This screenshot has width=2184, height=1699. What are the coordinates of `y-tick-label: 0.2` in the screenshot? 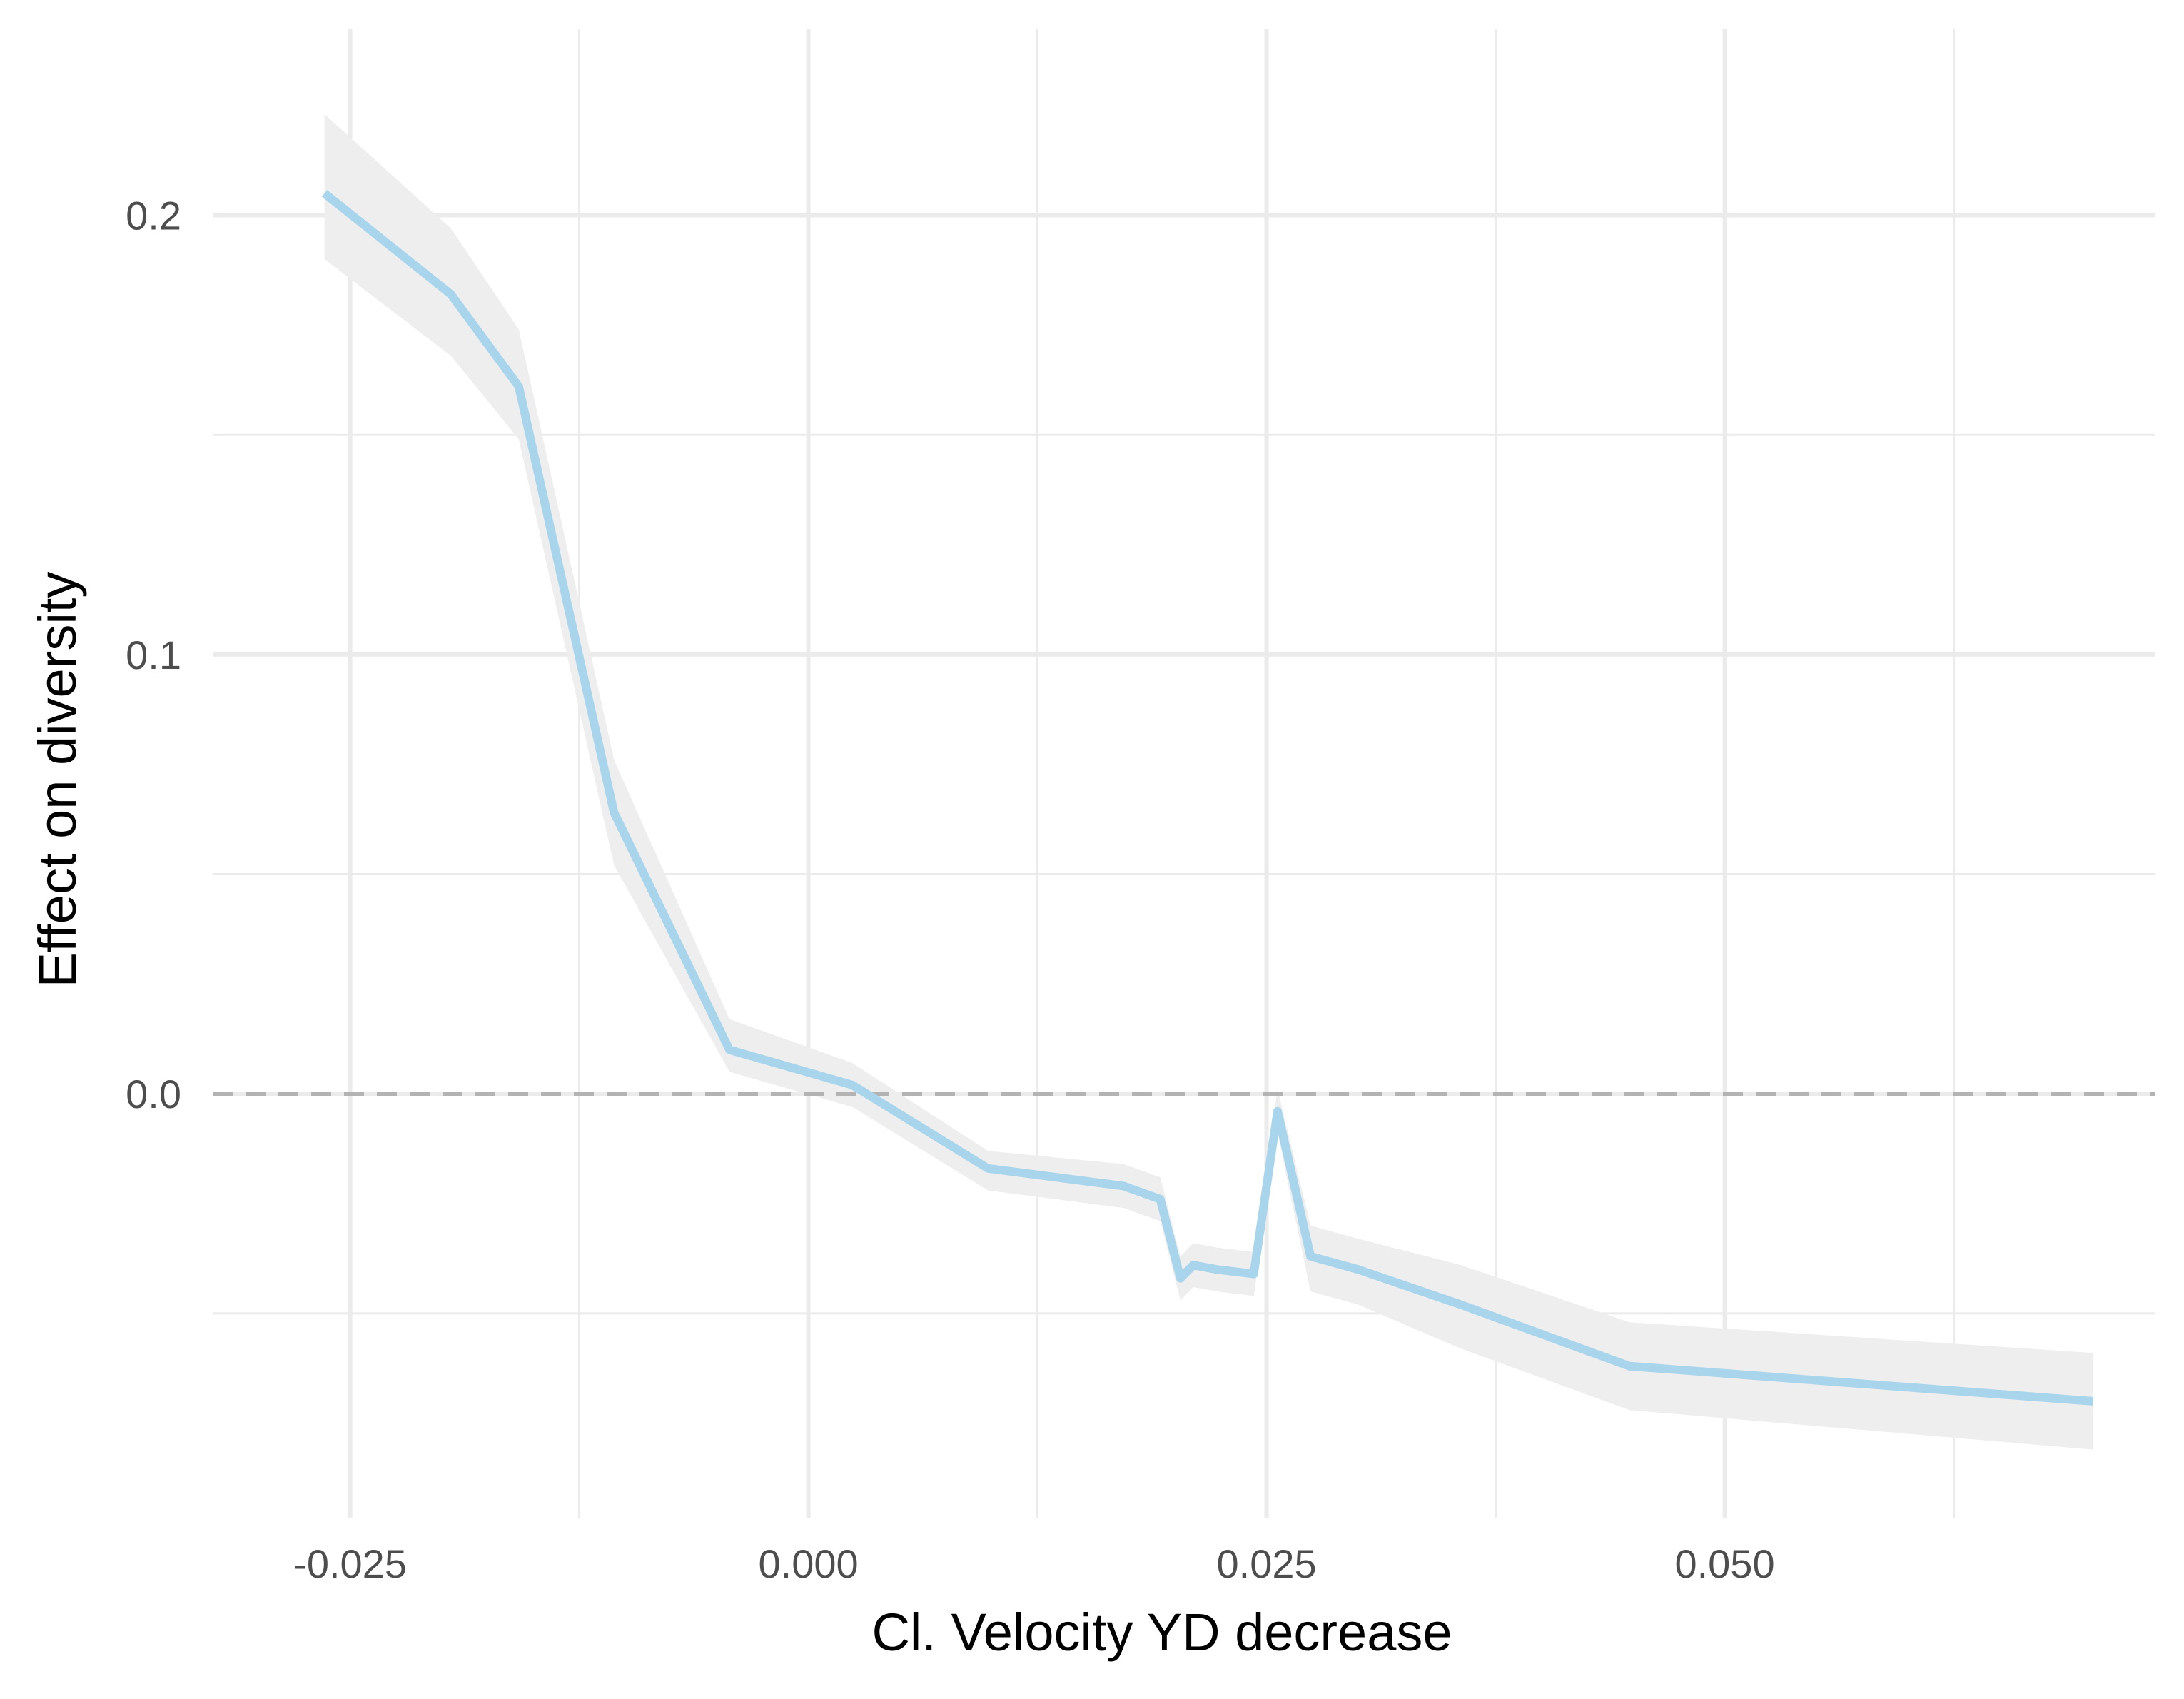 It's located at (153, 215).